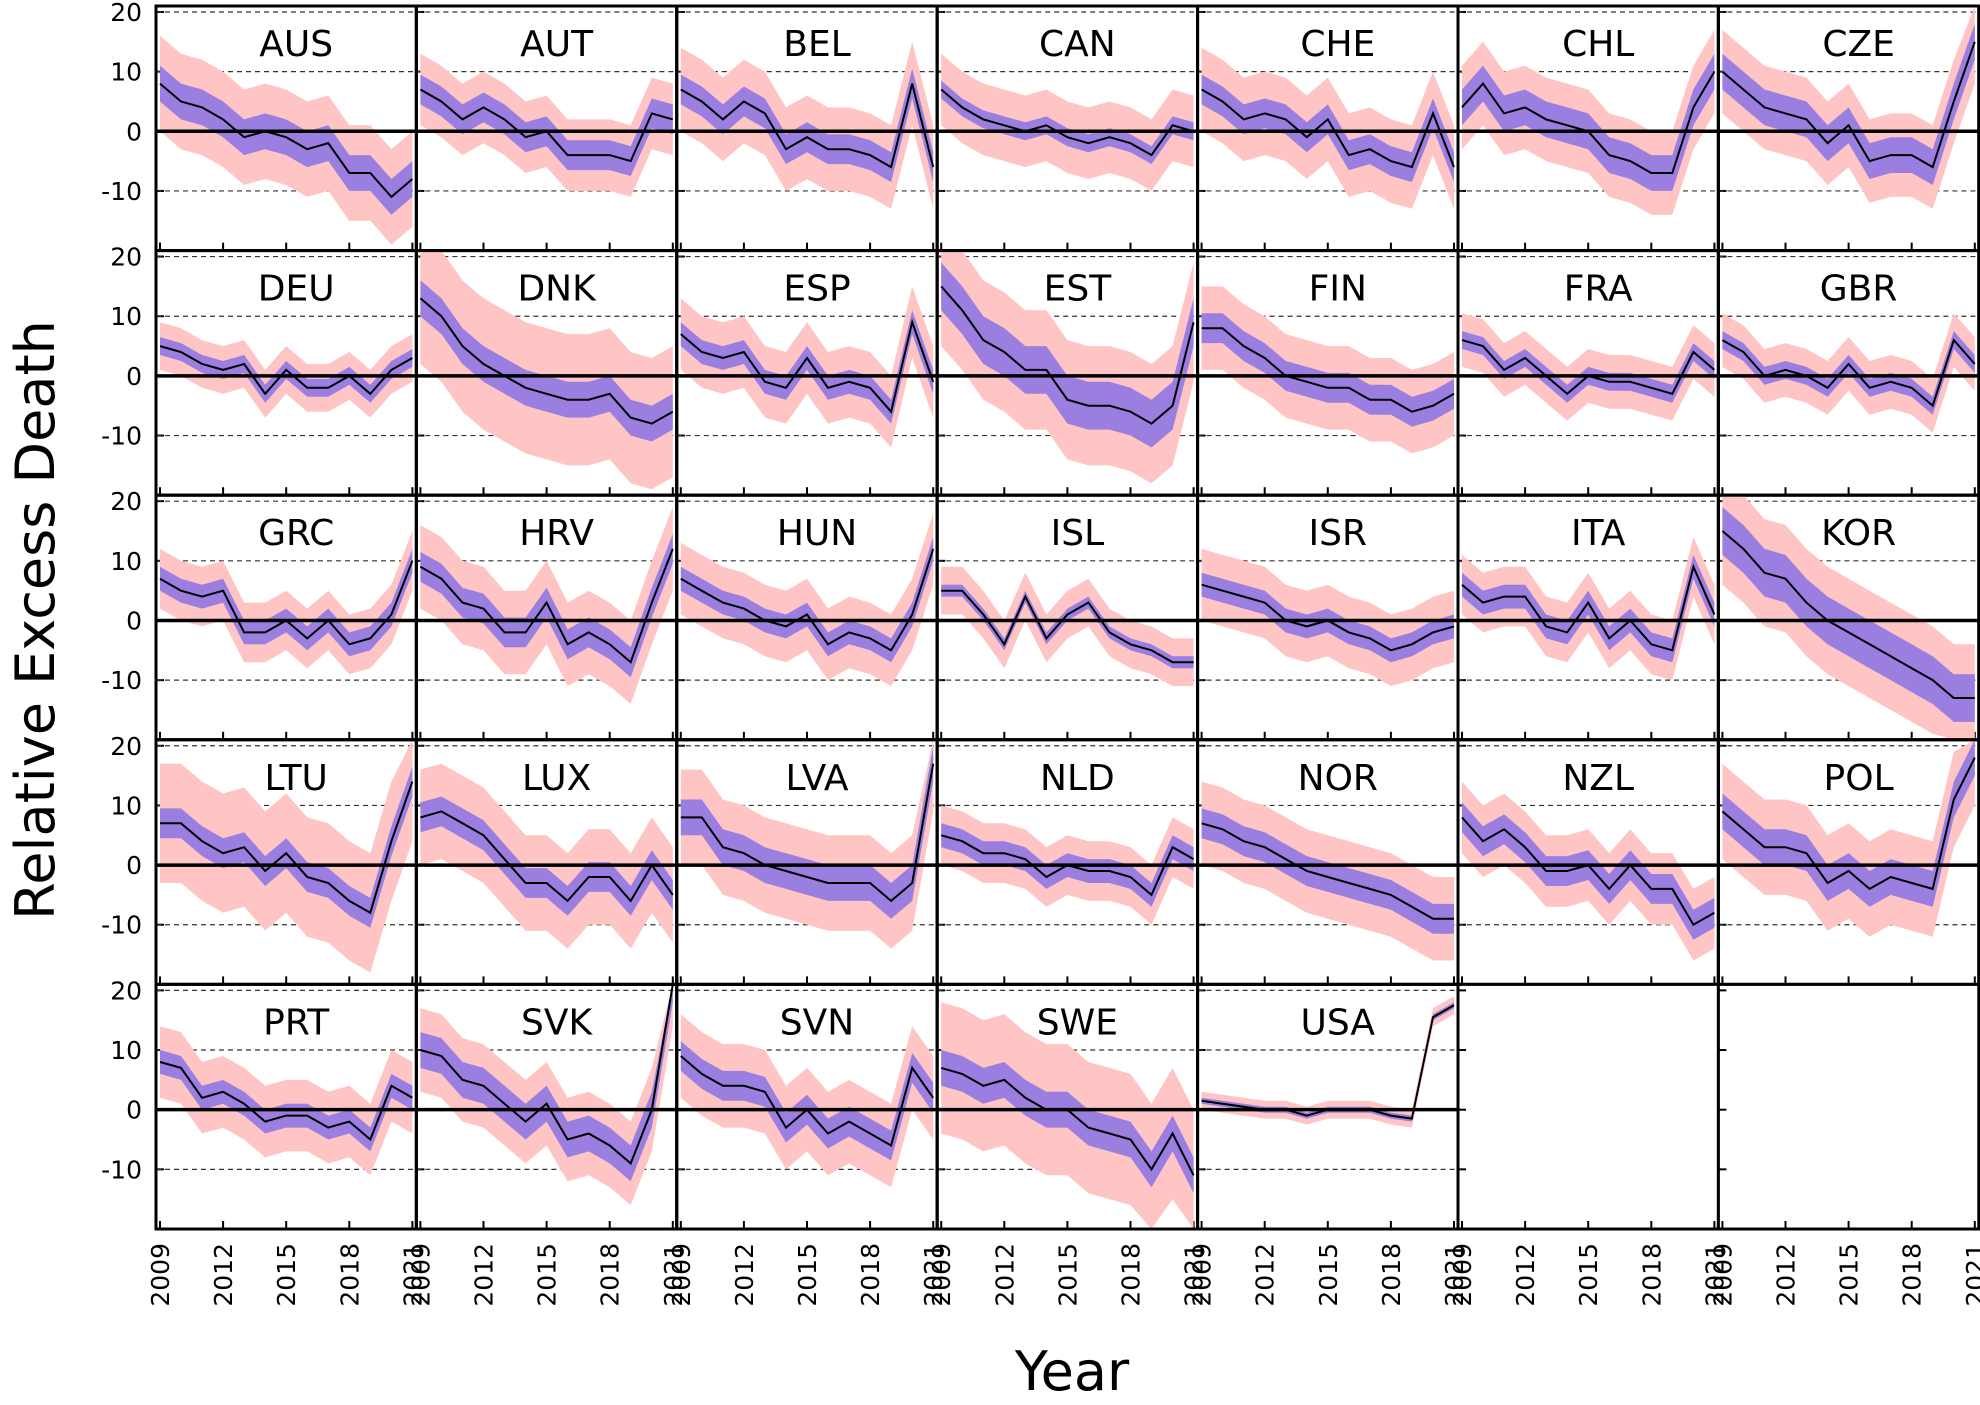  I want to click on panel-che: CHE, so click(1328, 128).